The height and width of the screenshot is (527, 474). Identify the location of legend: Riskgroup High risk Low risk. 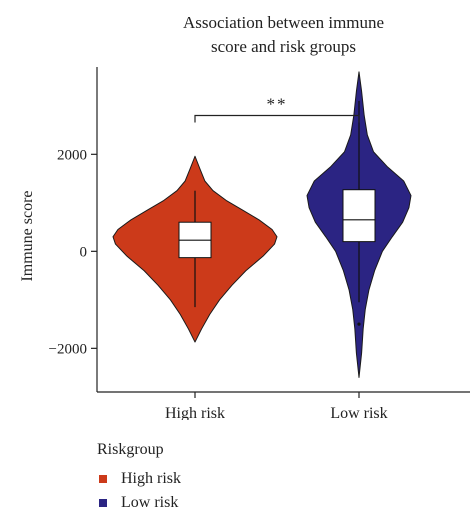
(139, 477).